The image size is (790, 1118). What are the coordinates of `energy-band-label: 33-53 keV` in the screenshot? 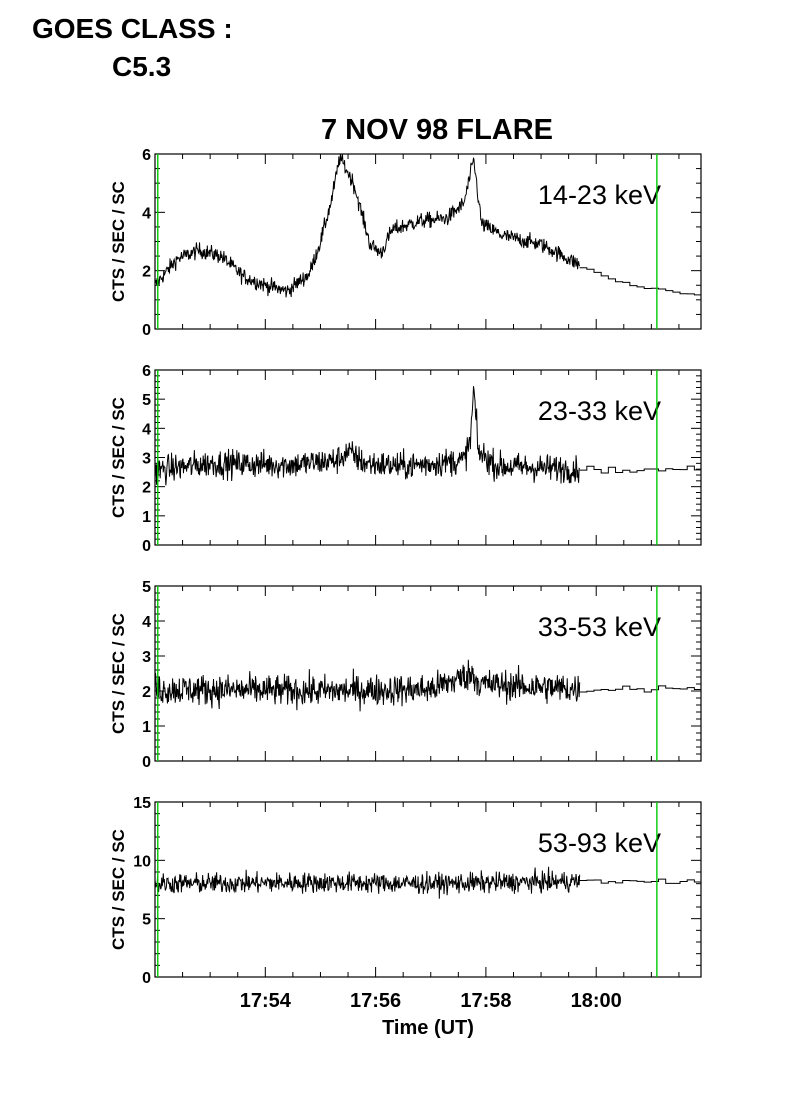 It's located at (599, 627).